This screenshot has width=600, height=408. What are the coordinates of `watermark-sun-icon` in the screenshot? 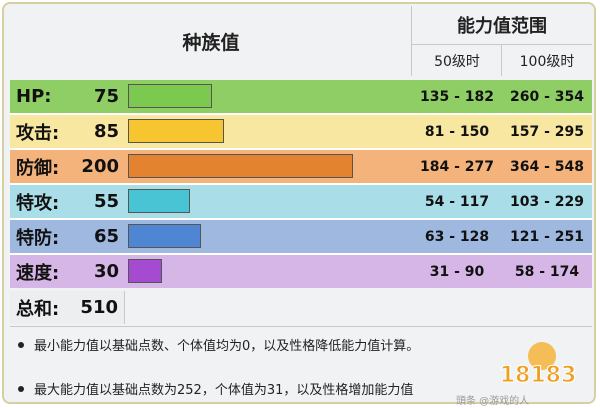 It's located at (542, 356).